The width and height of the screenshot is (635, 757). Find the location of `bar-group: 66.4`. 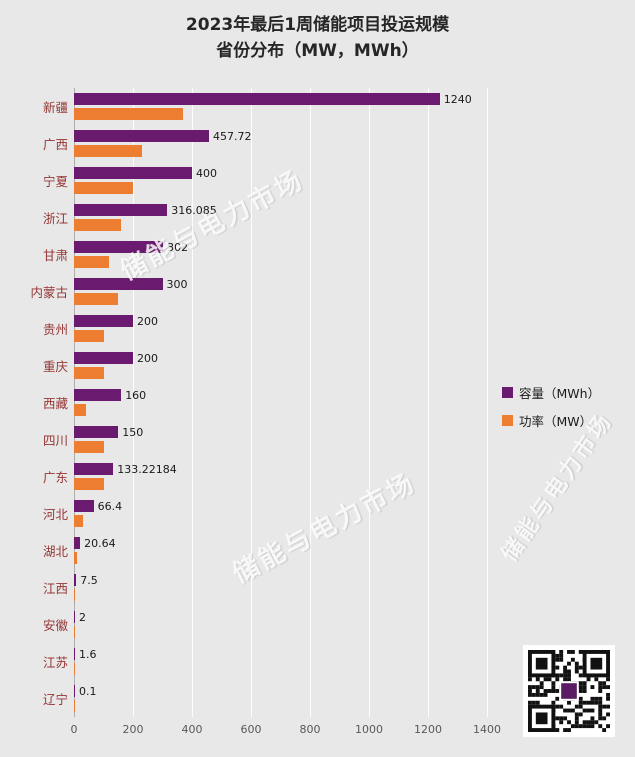

bar-group: 66.4 is located at coordinates (280, 513).